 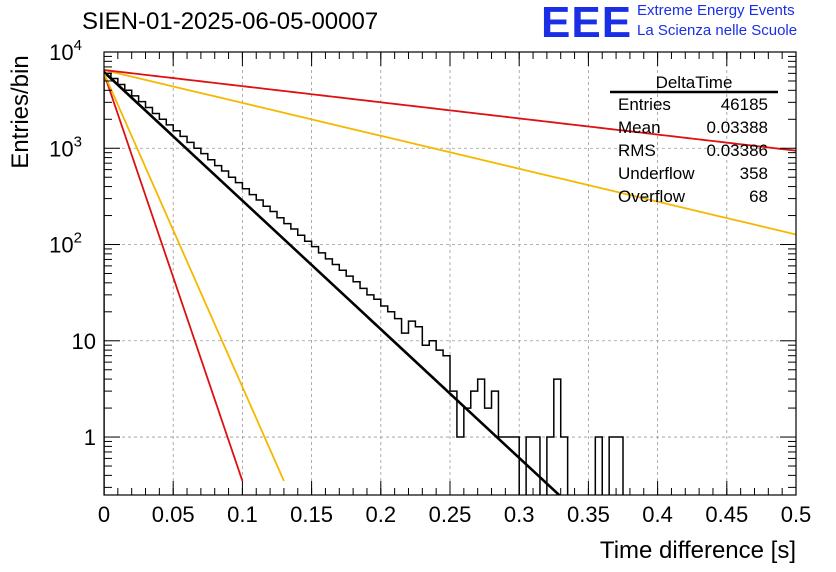 I want to click on y-tick-label: 10, so click(x=84, y=341).